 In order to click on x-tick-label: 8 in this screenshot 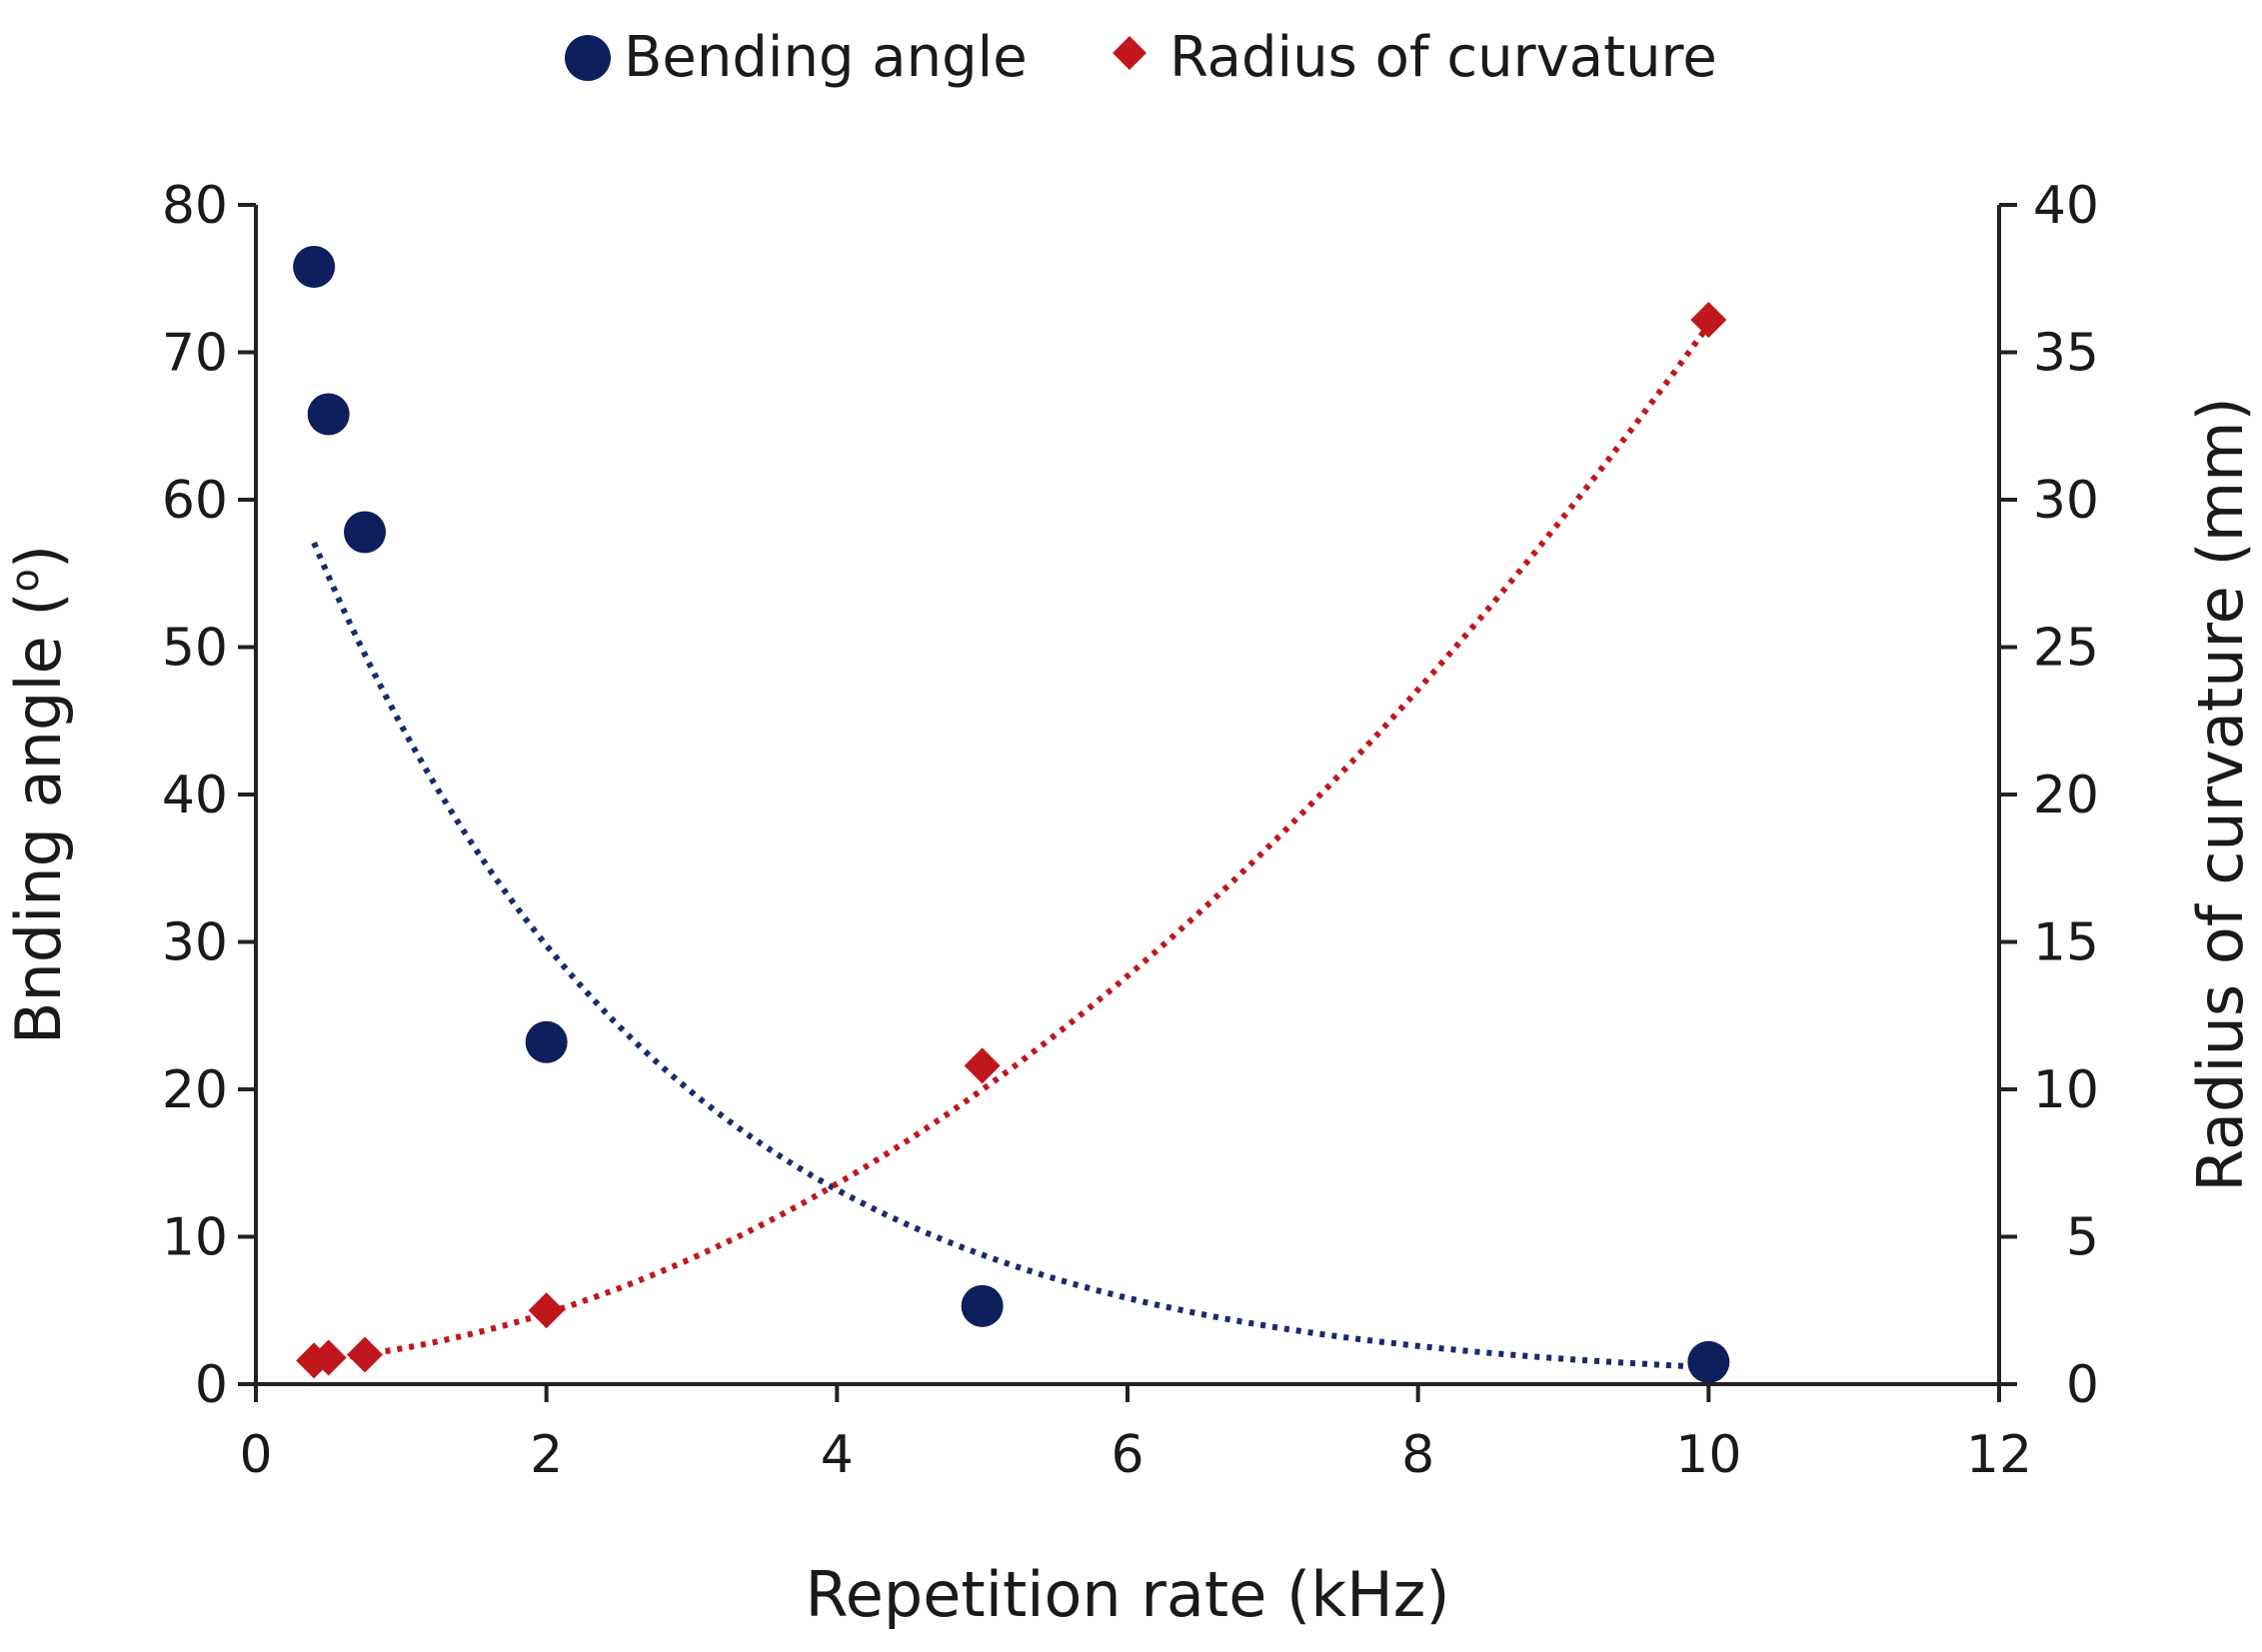, I will do `click(1417, 1455)`.